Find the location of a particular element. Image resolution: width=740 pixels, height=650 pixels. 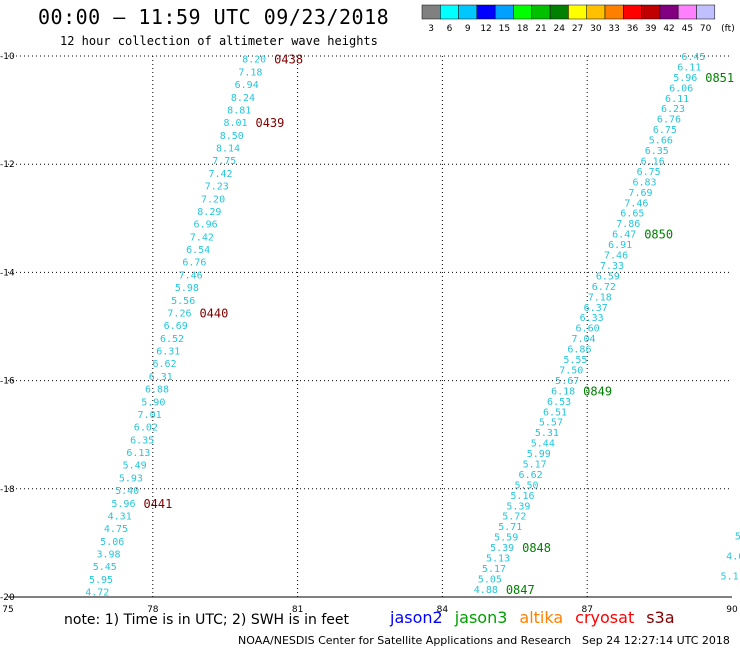

lon-label: 81 is located at coordinates (297, 610).